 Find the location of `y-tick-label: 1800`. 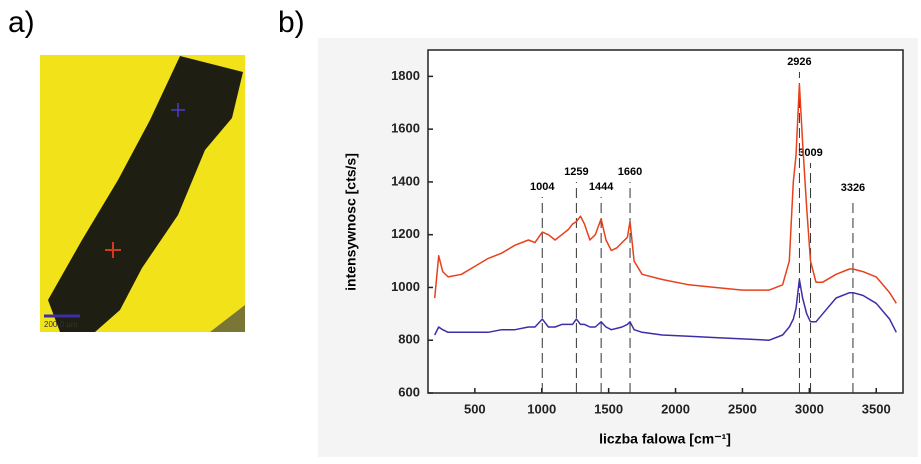

y-tick-label: 1800 is located at coordinates (405, 75).